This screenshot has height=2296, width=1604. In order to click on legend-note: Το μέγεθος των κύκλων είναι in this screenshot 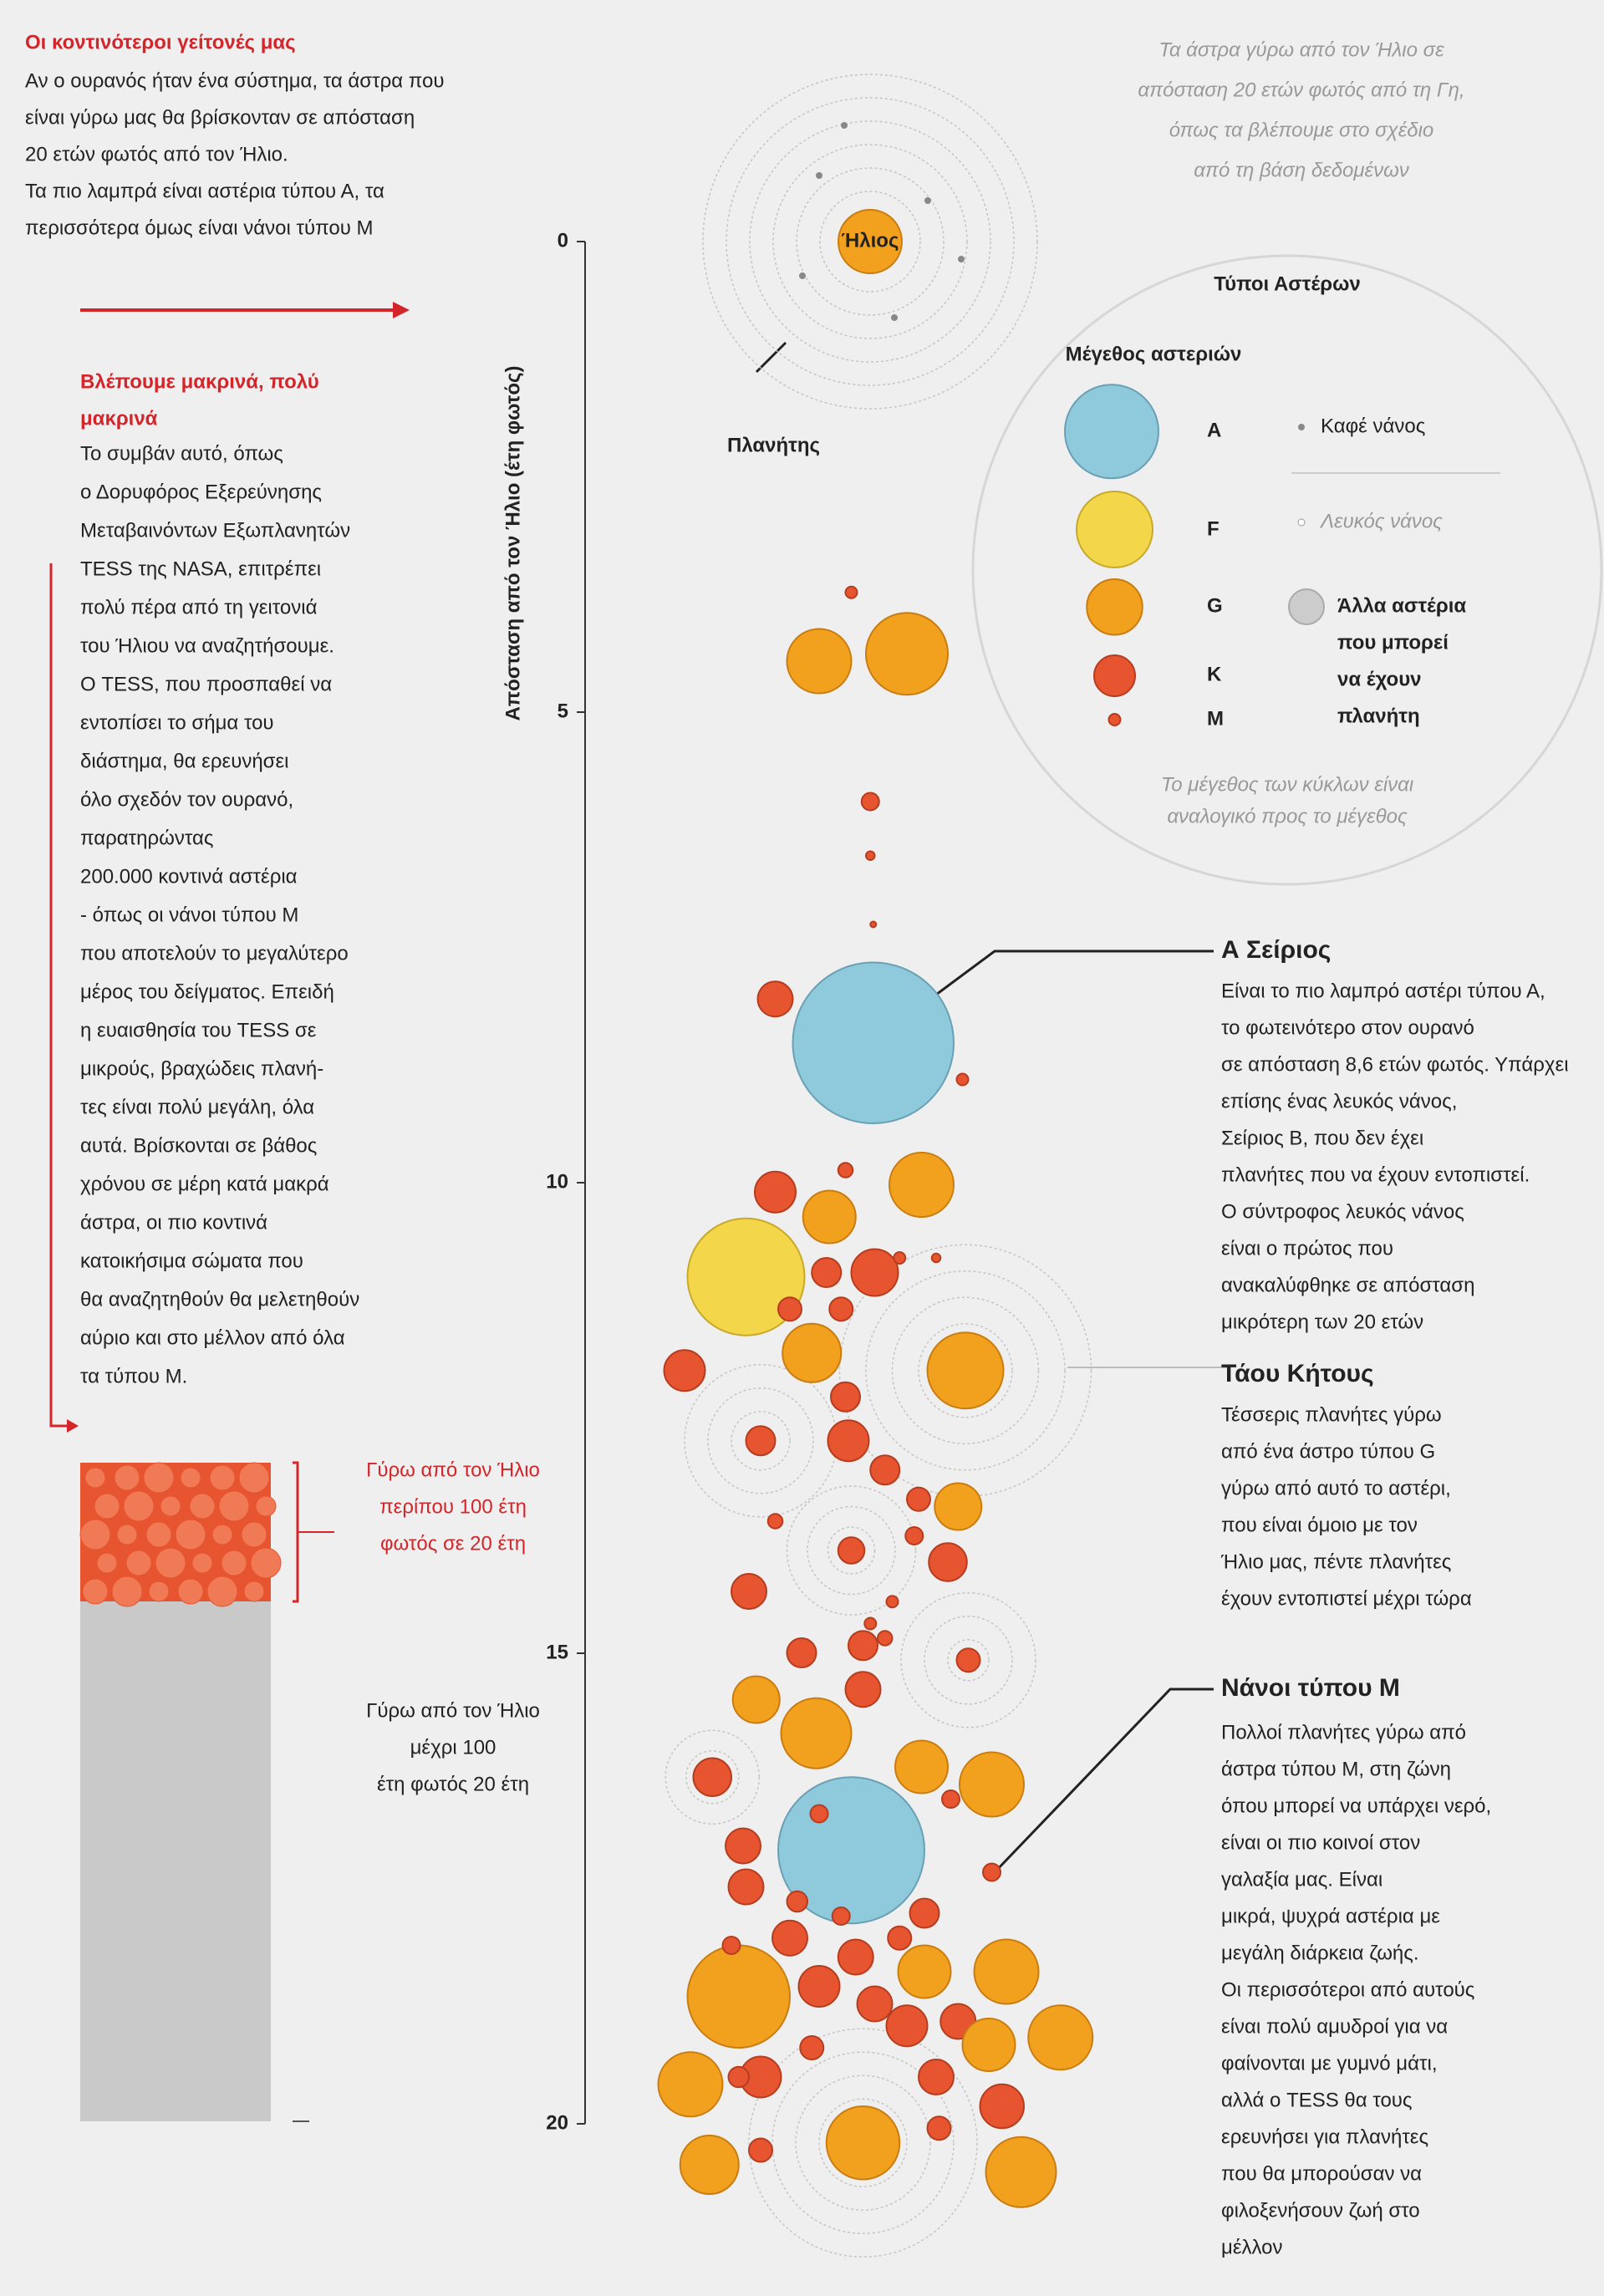, I will do `click(1287, 784)`.